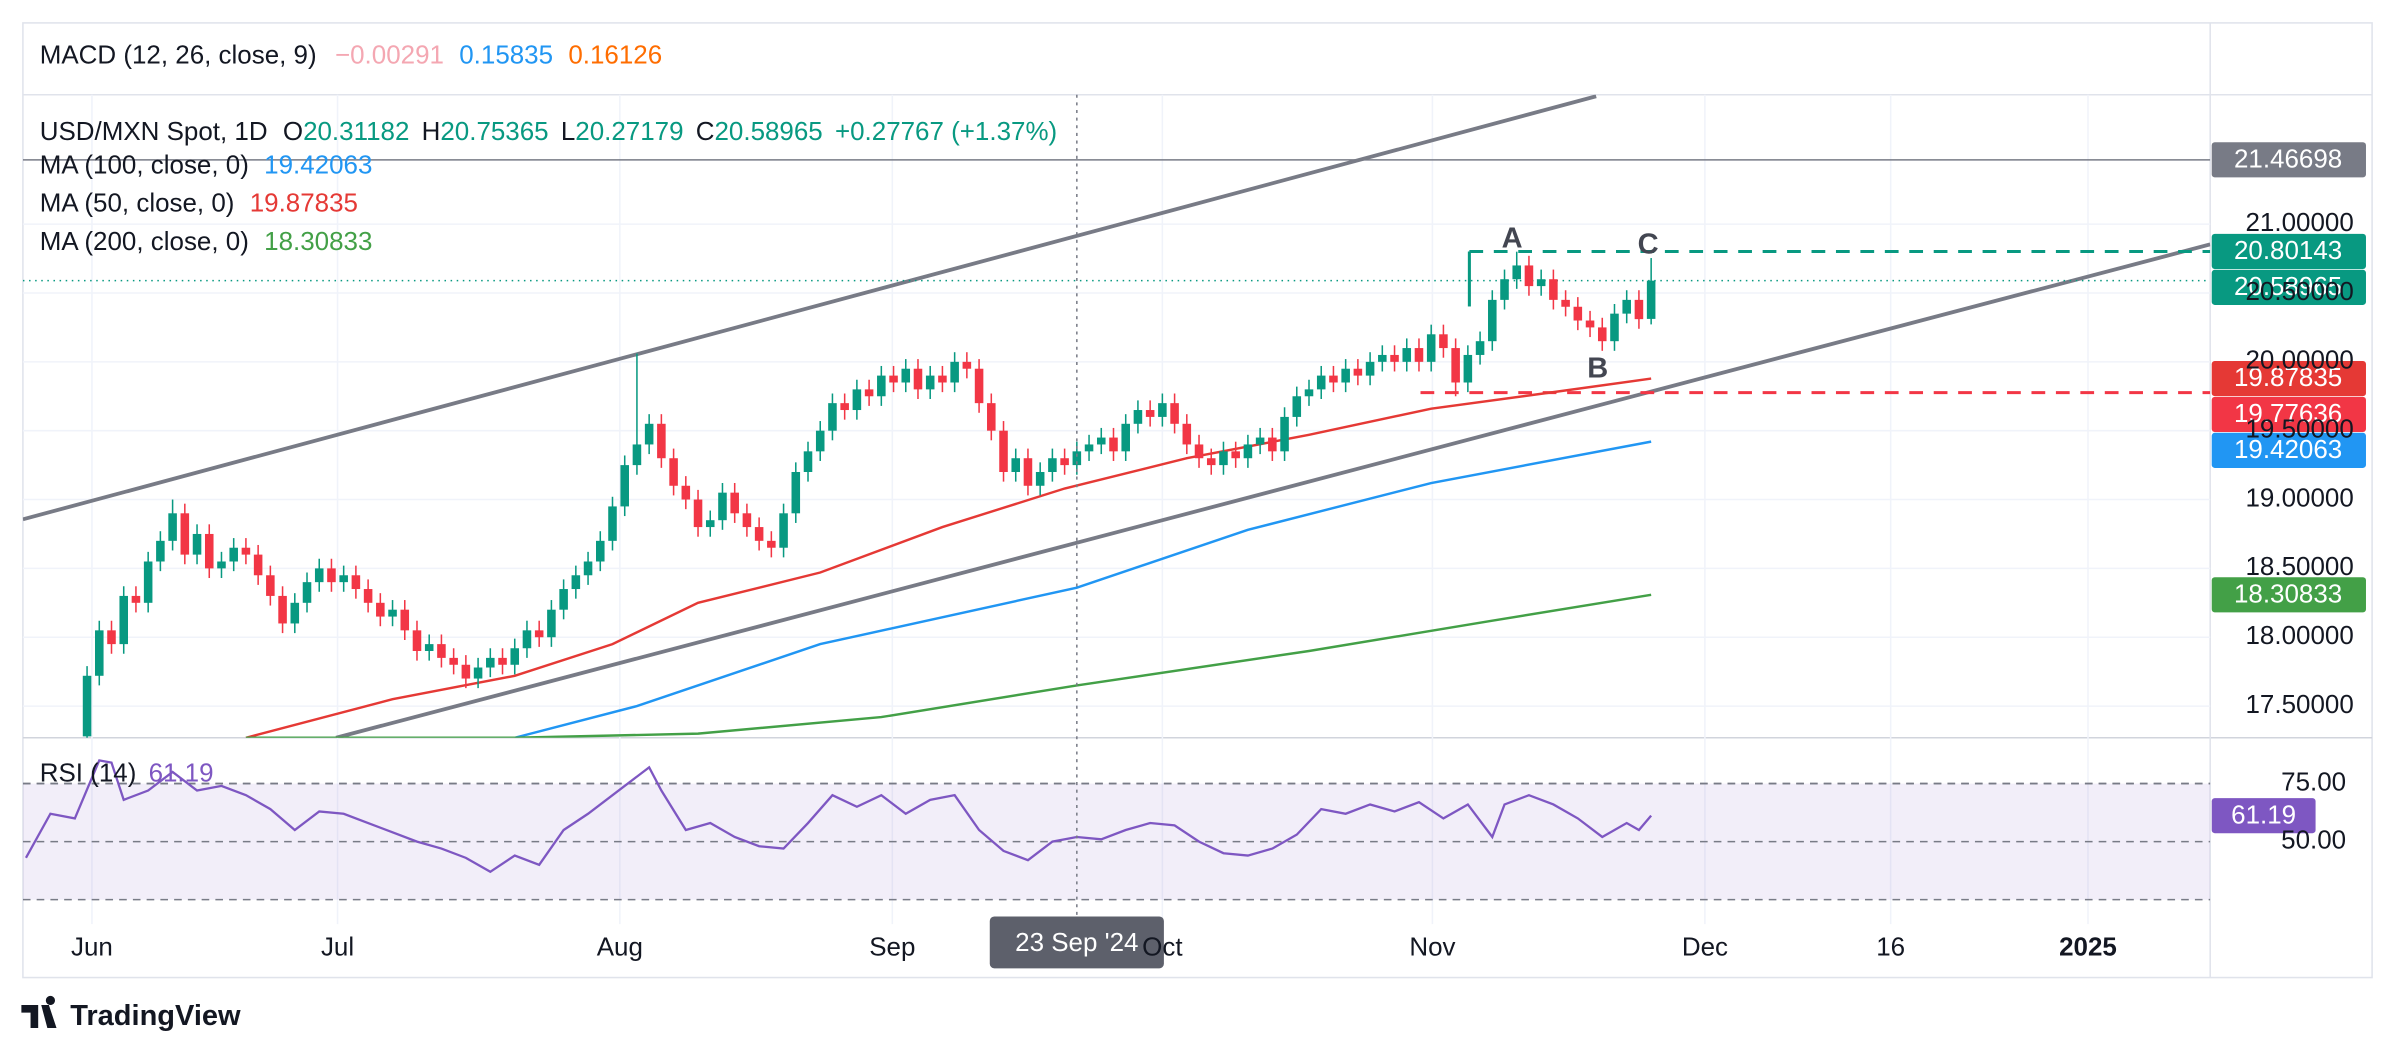 This screenshot has height=1055, width=2395. Describe the element at coordinates (155, 1016) in the screenshot. I see `brand: TradingView` at that location.